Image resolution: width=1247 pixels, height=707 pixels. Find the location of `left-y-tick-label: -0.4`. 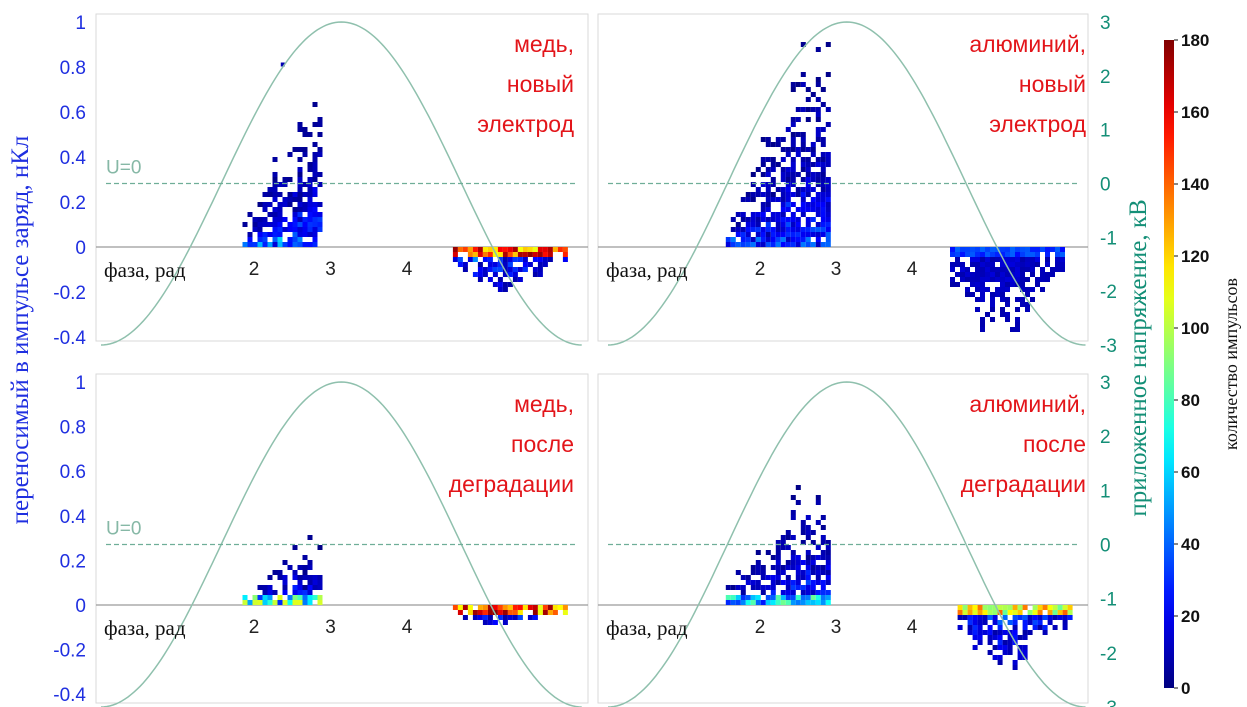

left-y-tick-label: -0.4 is located at coordinates (69, 695).